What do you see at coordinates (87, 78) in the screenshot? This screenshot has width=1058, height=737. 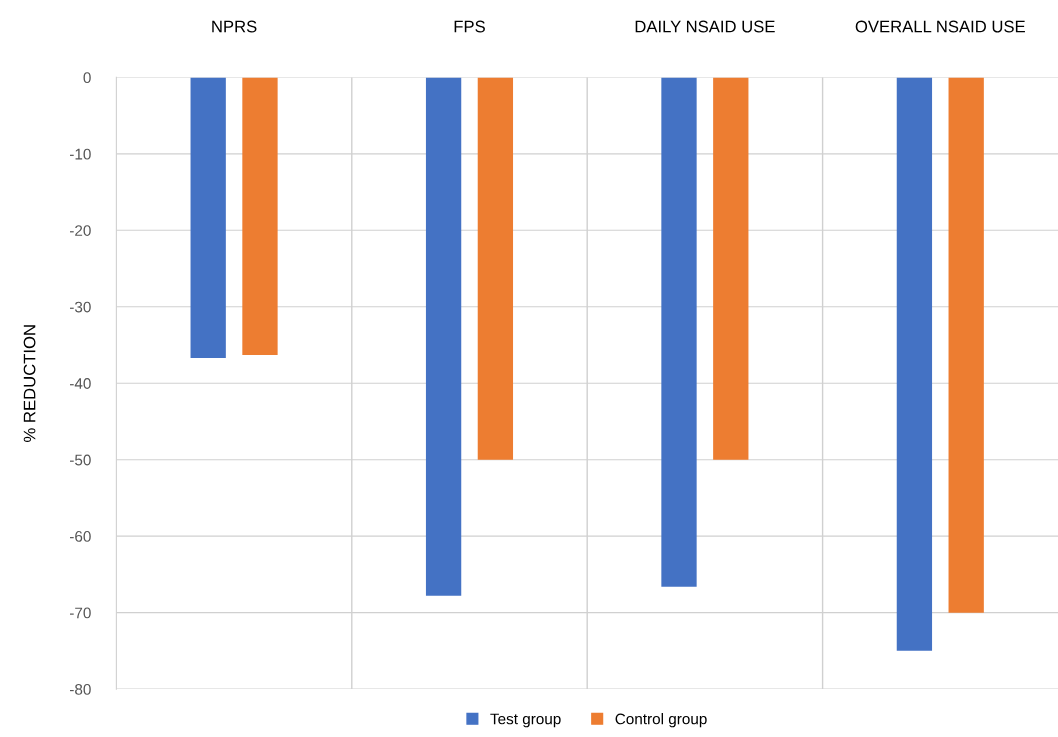 I see `y-tick-label: 0` at bounding box center [87, 78].